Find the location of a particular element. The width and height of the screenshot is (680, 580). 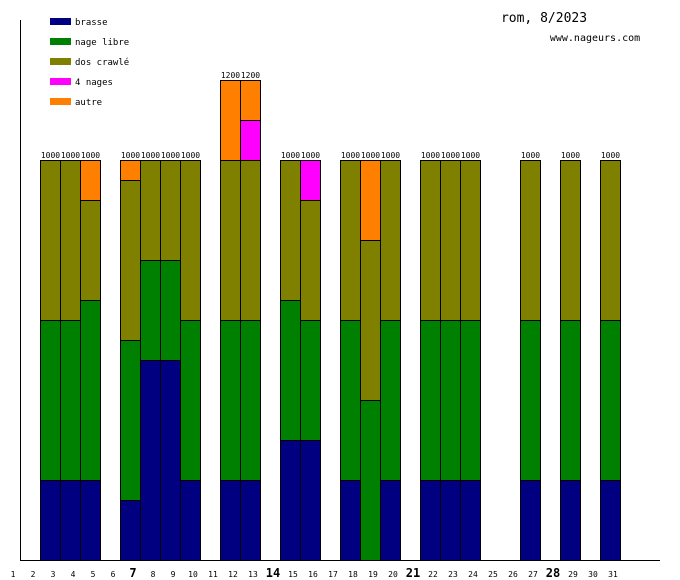

x-tick-label: 17 is located at coordinates (333, 574).